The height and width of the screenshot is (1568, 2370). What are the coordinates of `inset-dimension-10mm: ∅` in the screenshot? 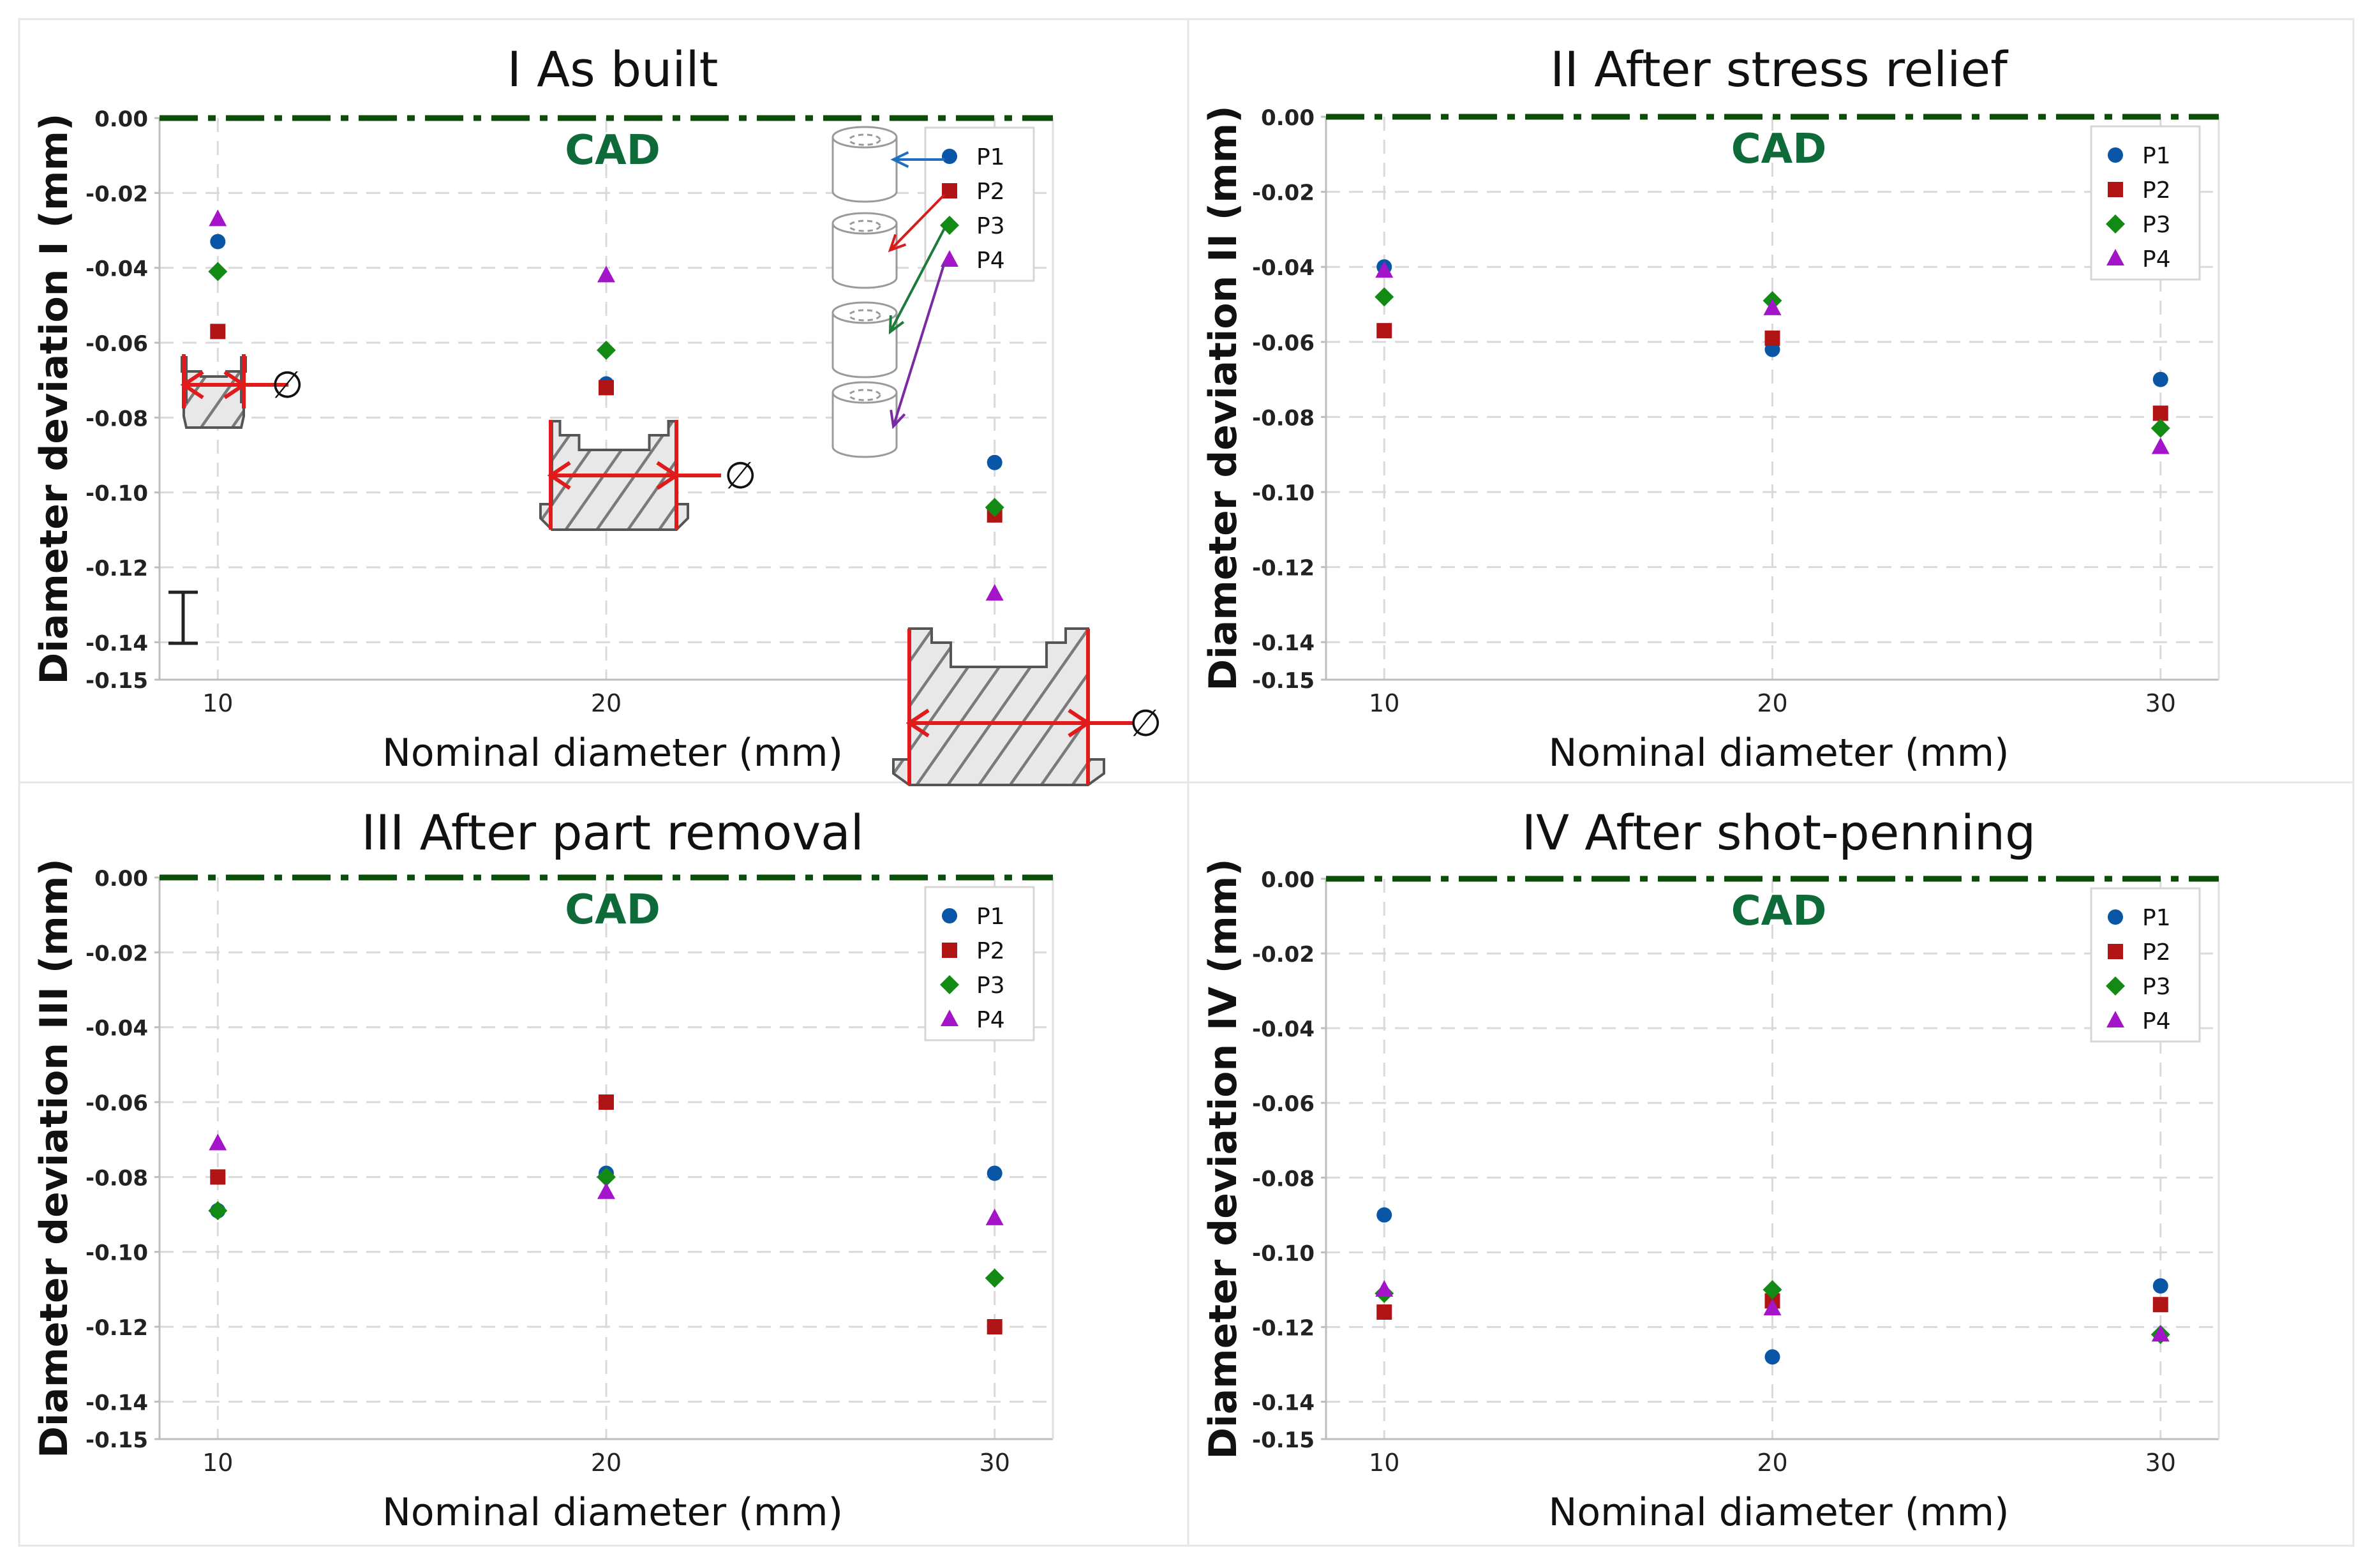 It's located at (242, 381).